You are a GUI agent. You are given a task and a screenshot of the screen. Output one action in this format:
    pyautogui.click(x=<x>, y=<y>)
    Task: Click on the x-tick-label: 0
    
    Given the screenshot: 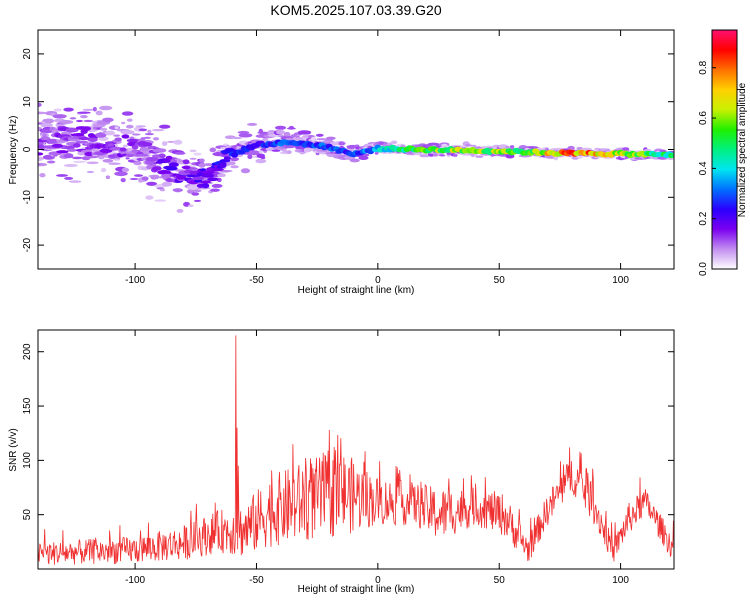 What is the action you would take?
    pyautogui.click(x=378, y=280)
    